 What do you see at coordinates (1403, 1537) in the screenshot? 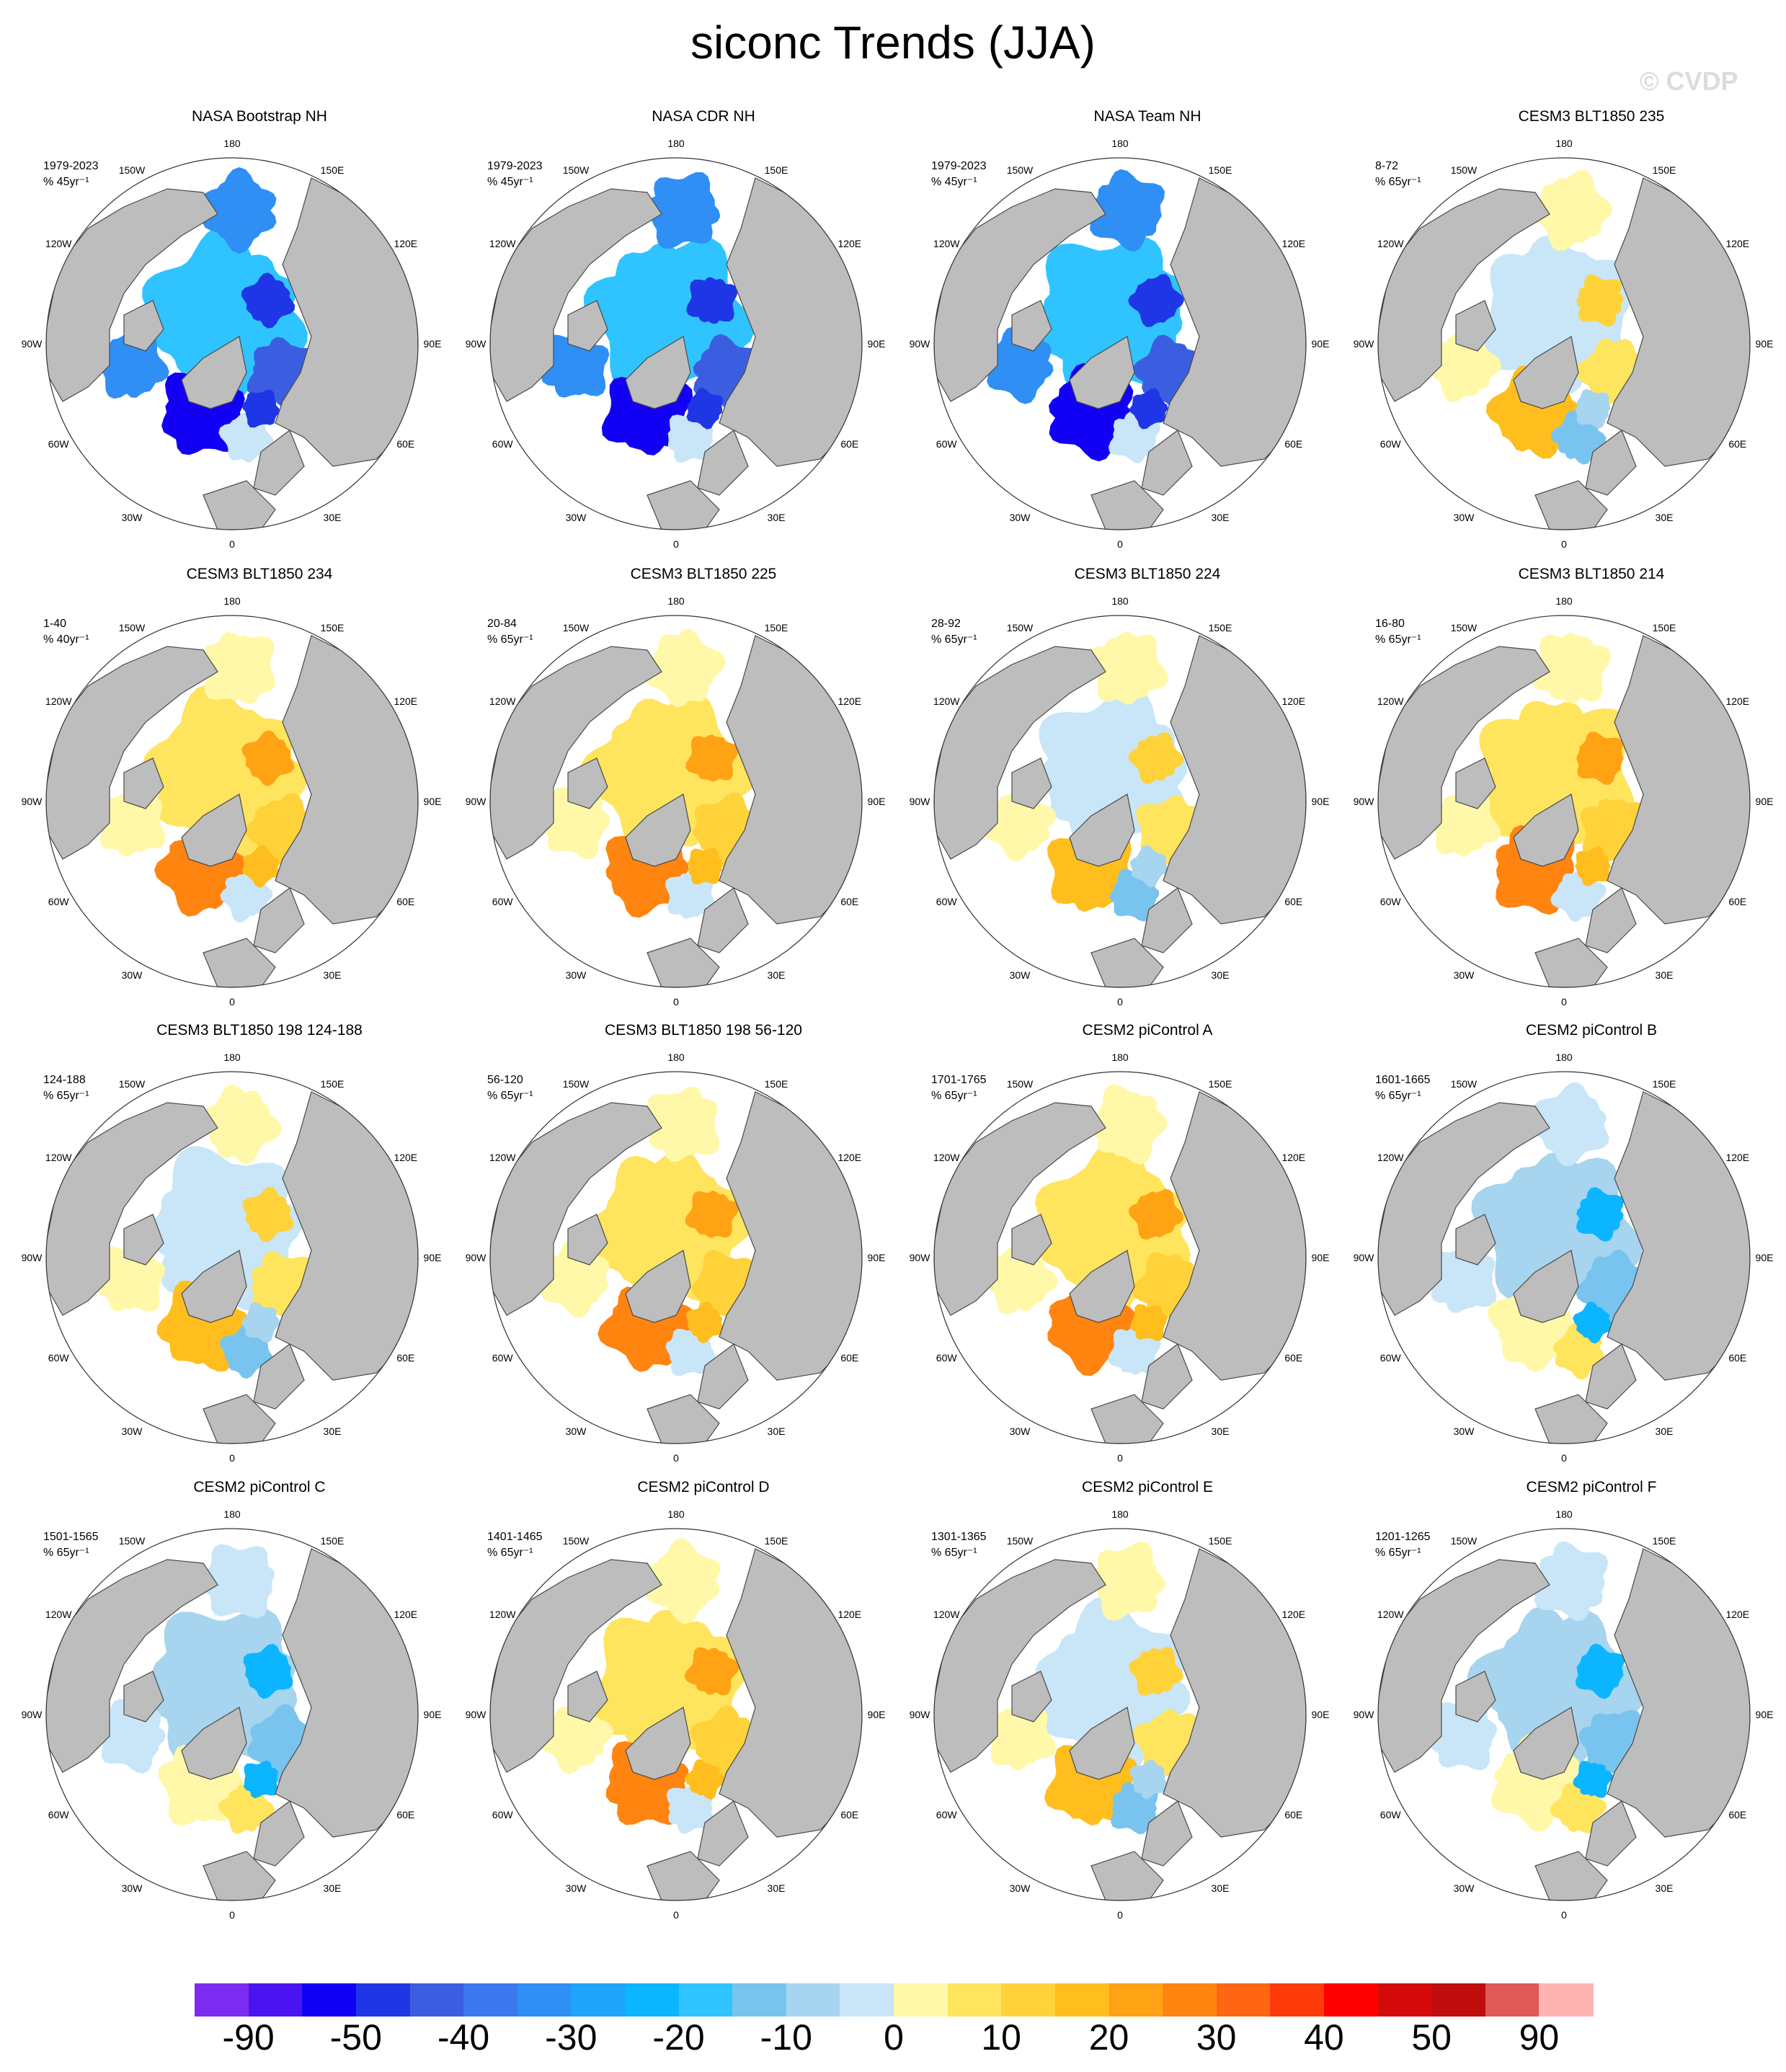
I see `panel-period: 1201-1265` at bounding box center [1403, 1537].